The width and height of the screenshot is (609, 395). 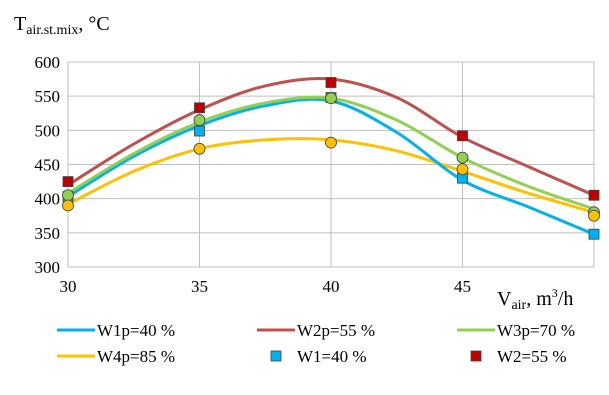 I want to click on y-axis-title-sub: air.st.mix, so click(x=52, y=30).